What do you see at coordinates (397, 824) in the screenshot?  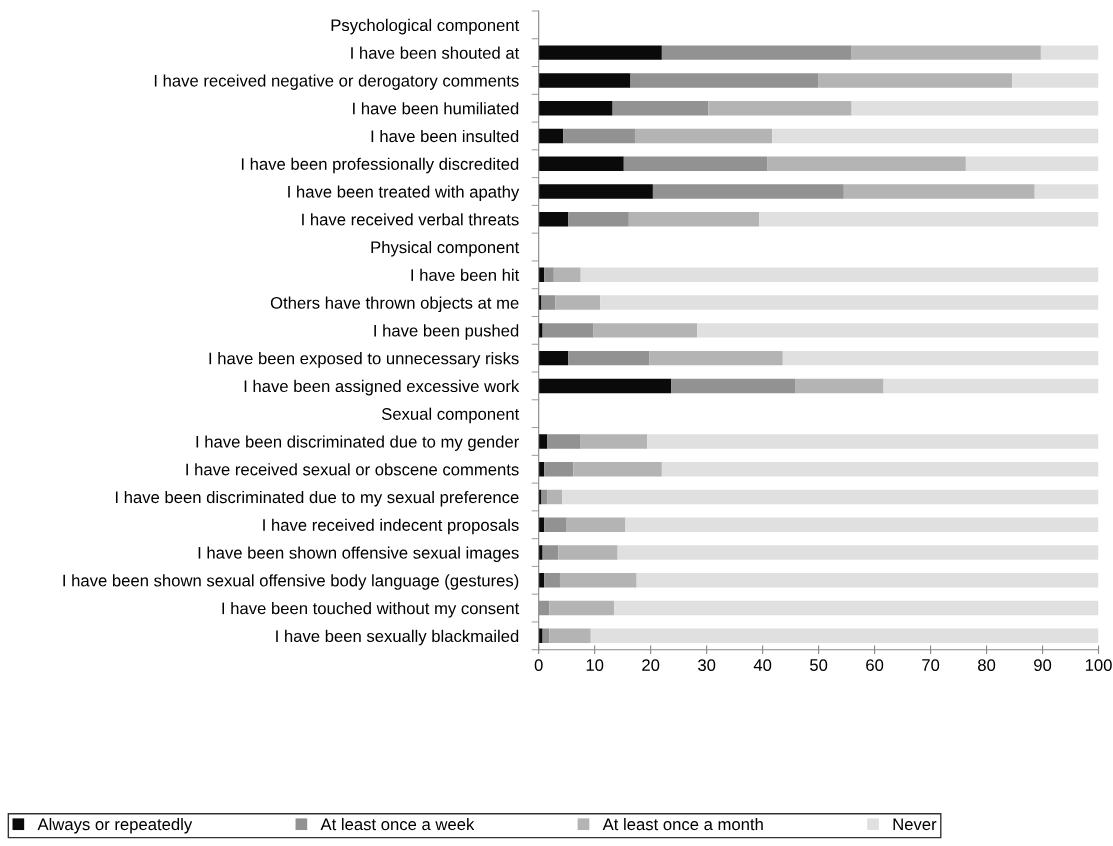 I see `legend-label: At least once a week` at bounding box center [397, 824].